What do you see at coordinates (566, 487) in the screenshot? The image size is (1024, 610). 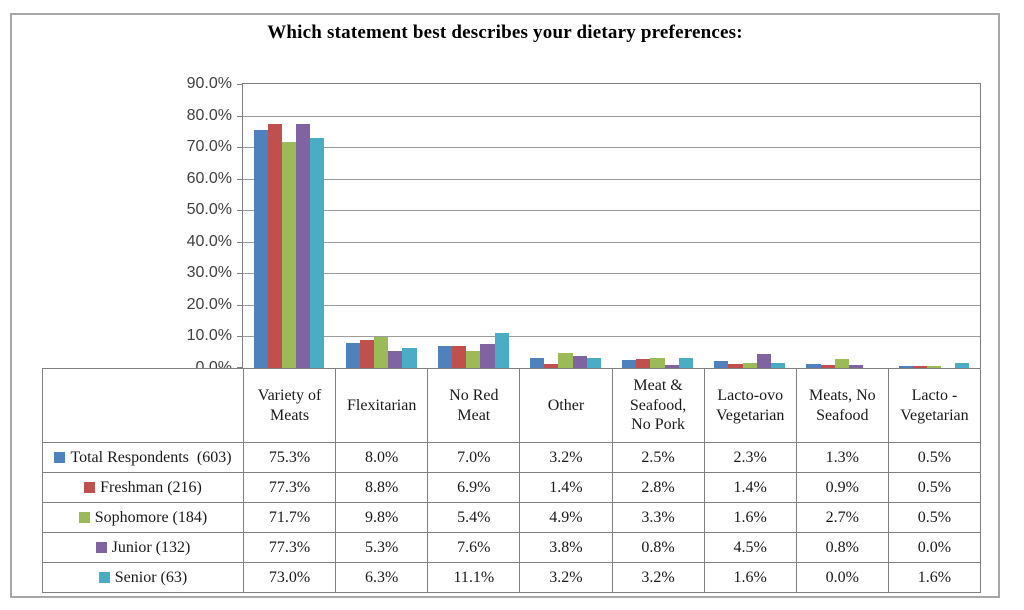 I see `value-cell-s1-c3: 1.4%` at bounding box center [566, 487].